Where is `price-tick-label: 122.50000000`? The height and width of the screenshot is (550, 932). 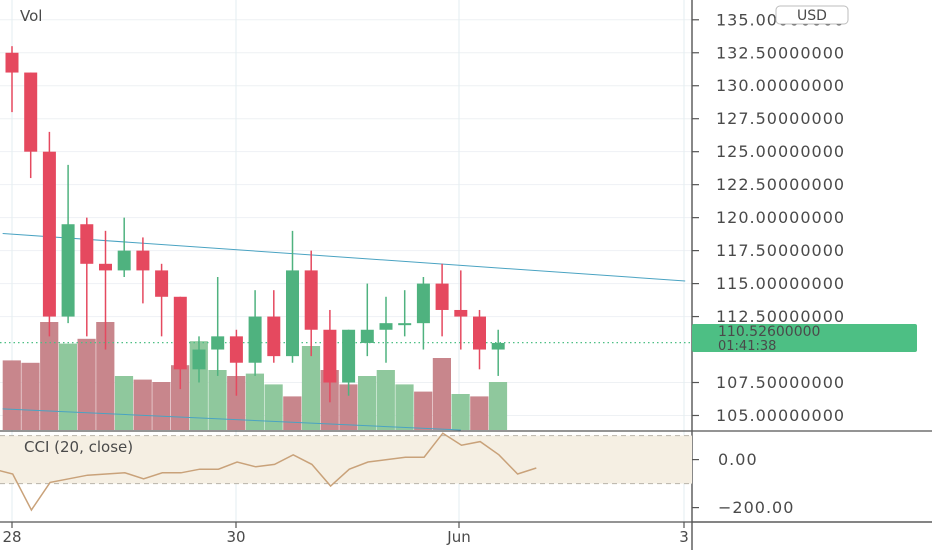
price-tick-label: 122.50000000 is located at coordinates (780, 184).